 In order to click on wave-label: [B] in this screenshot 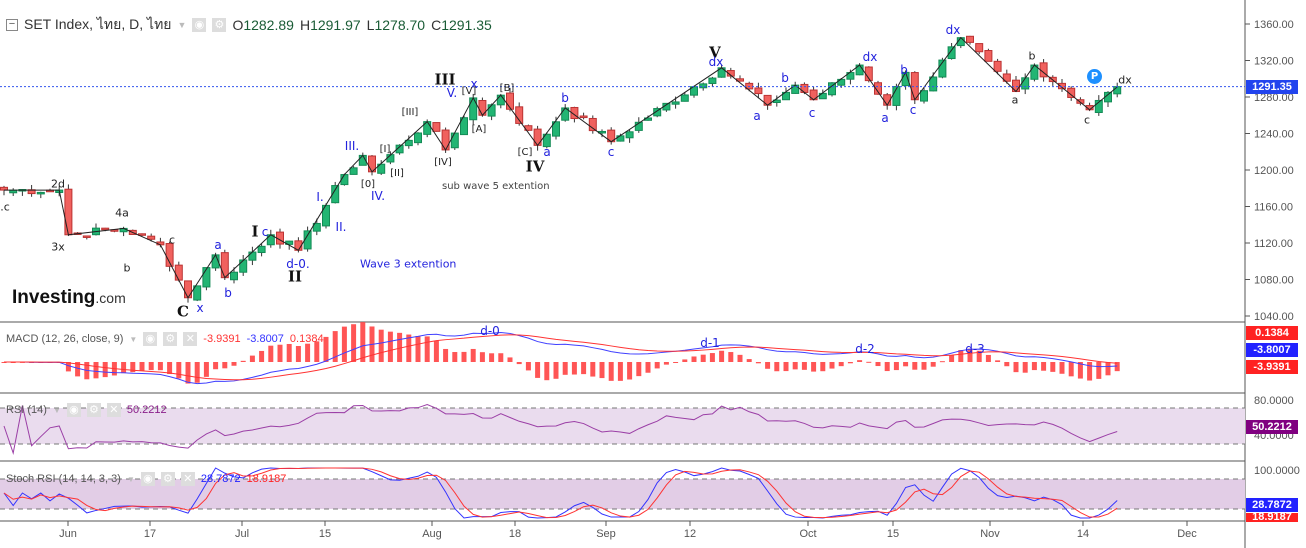, I will do `click(507, 88)`.